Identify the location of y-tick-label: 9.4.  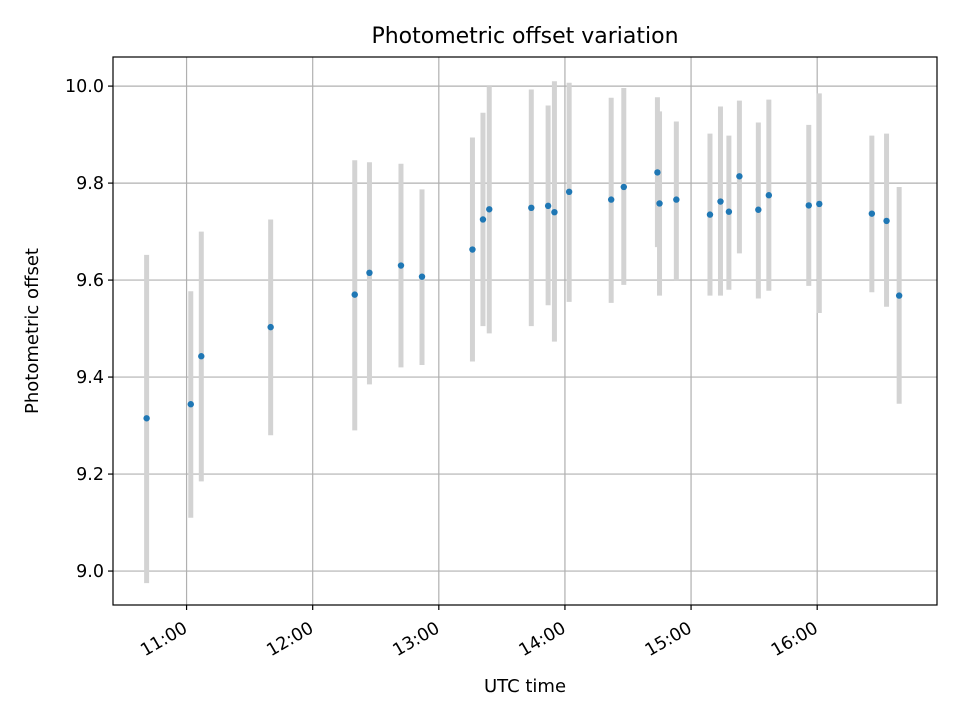
(90, 378).